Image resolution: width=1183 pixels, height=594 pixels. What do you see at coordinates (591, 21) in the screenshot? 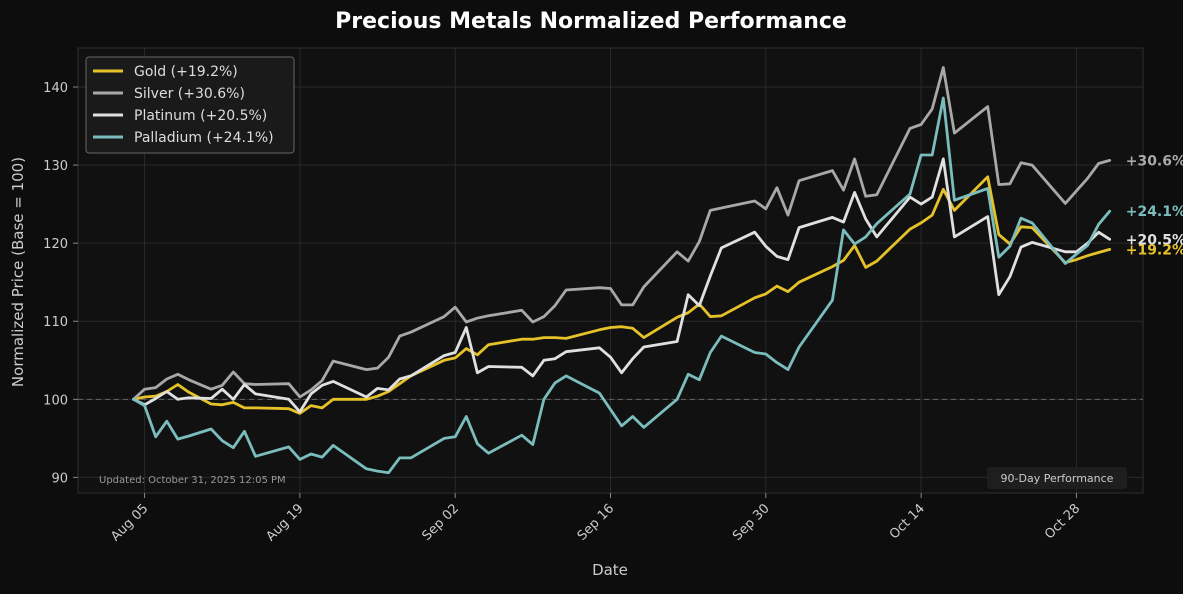
I see `chart-title: Precious Metals Normalized Performance` at bounding box center [591, 21].